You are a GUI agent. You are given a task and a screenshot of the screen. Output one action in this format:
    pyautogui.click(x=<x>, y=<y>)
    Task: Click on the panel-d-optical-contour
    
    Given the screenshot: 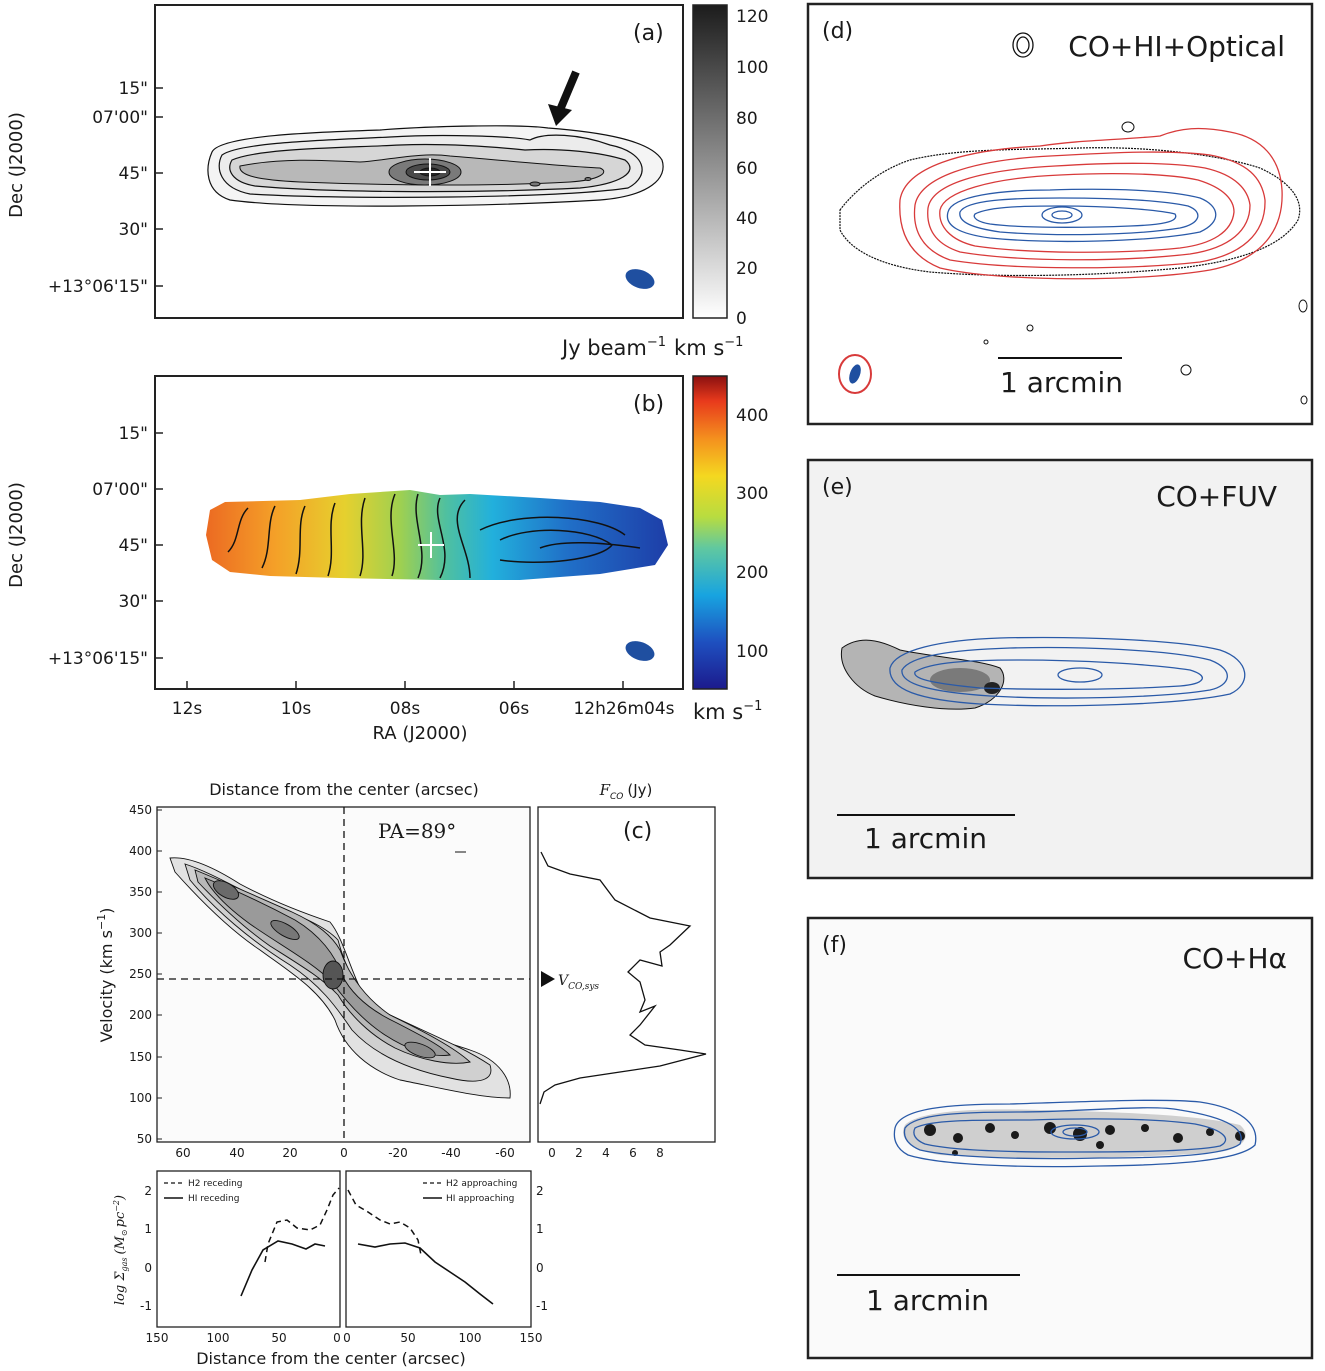 What is the action you would take?
    pyautogui.click(x=1070, y=212)
    